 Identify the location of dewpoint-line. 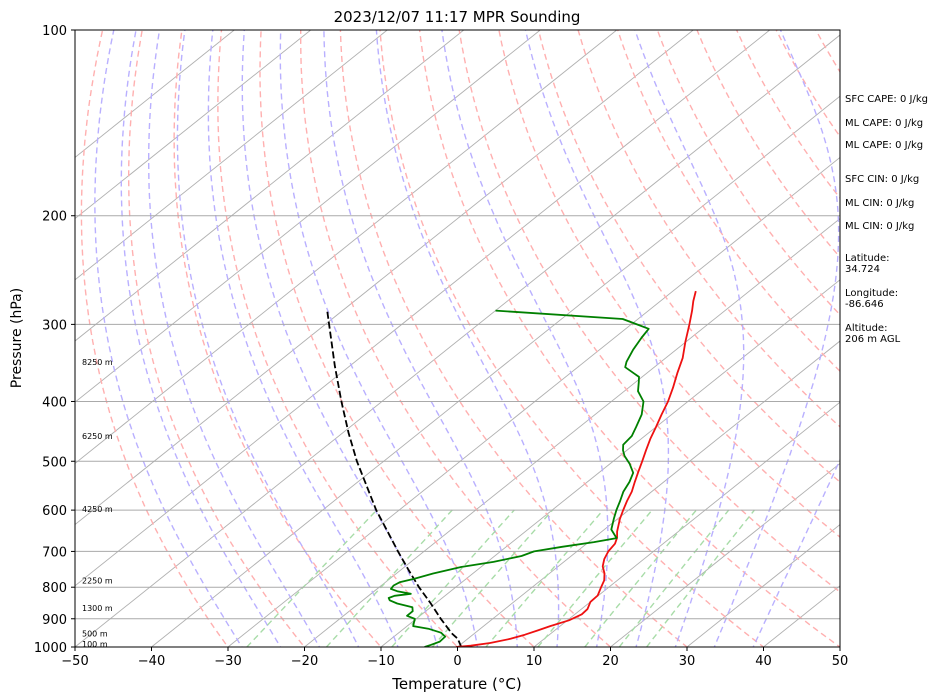
(518, 478).